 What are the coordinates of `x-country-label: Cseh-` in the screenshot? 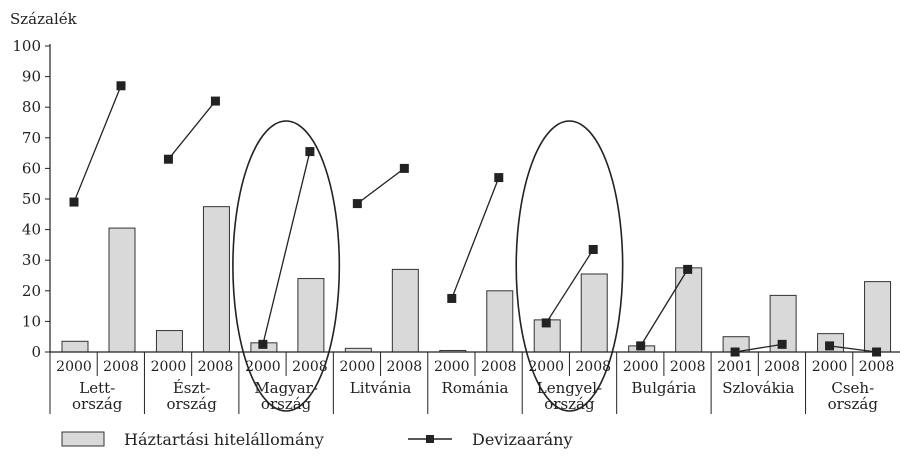 It's located at (852, 388).